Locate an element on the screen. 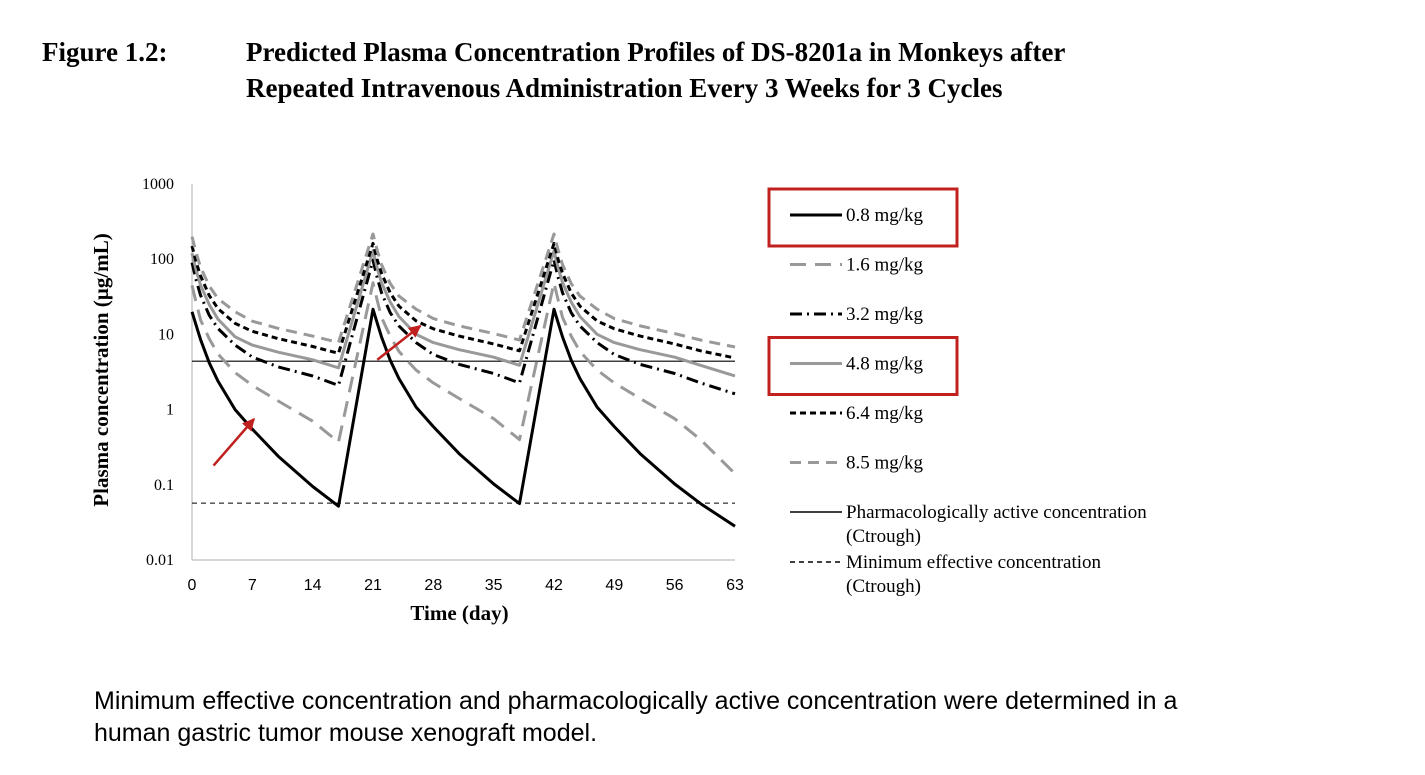 Image resolution: width=1425 pixels, height=775 pixels. x-tick-label: 0 is located at coordinates (192, 585).